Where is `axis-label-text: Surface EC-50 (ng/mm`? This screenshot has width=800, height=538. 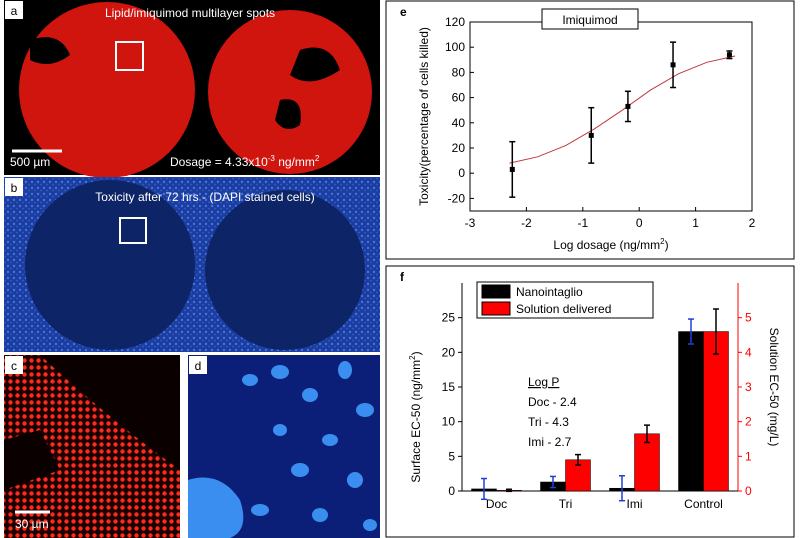
axis-label-text: Surface EC-50 (ng/mm is located at coordinates (416, 421).